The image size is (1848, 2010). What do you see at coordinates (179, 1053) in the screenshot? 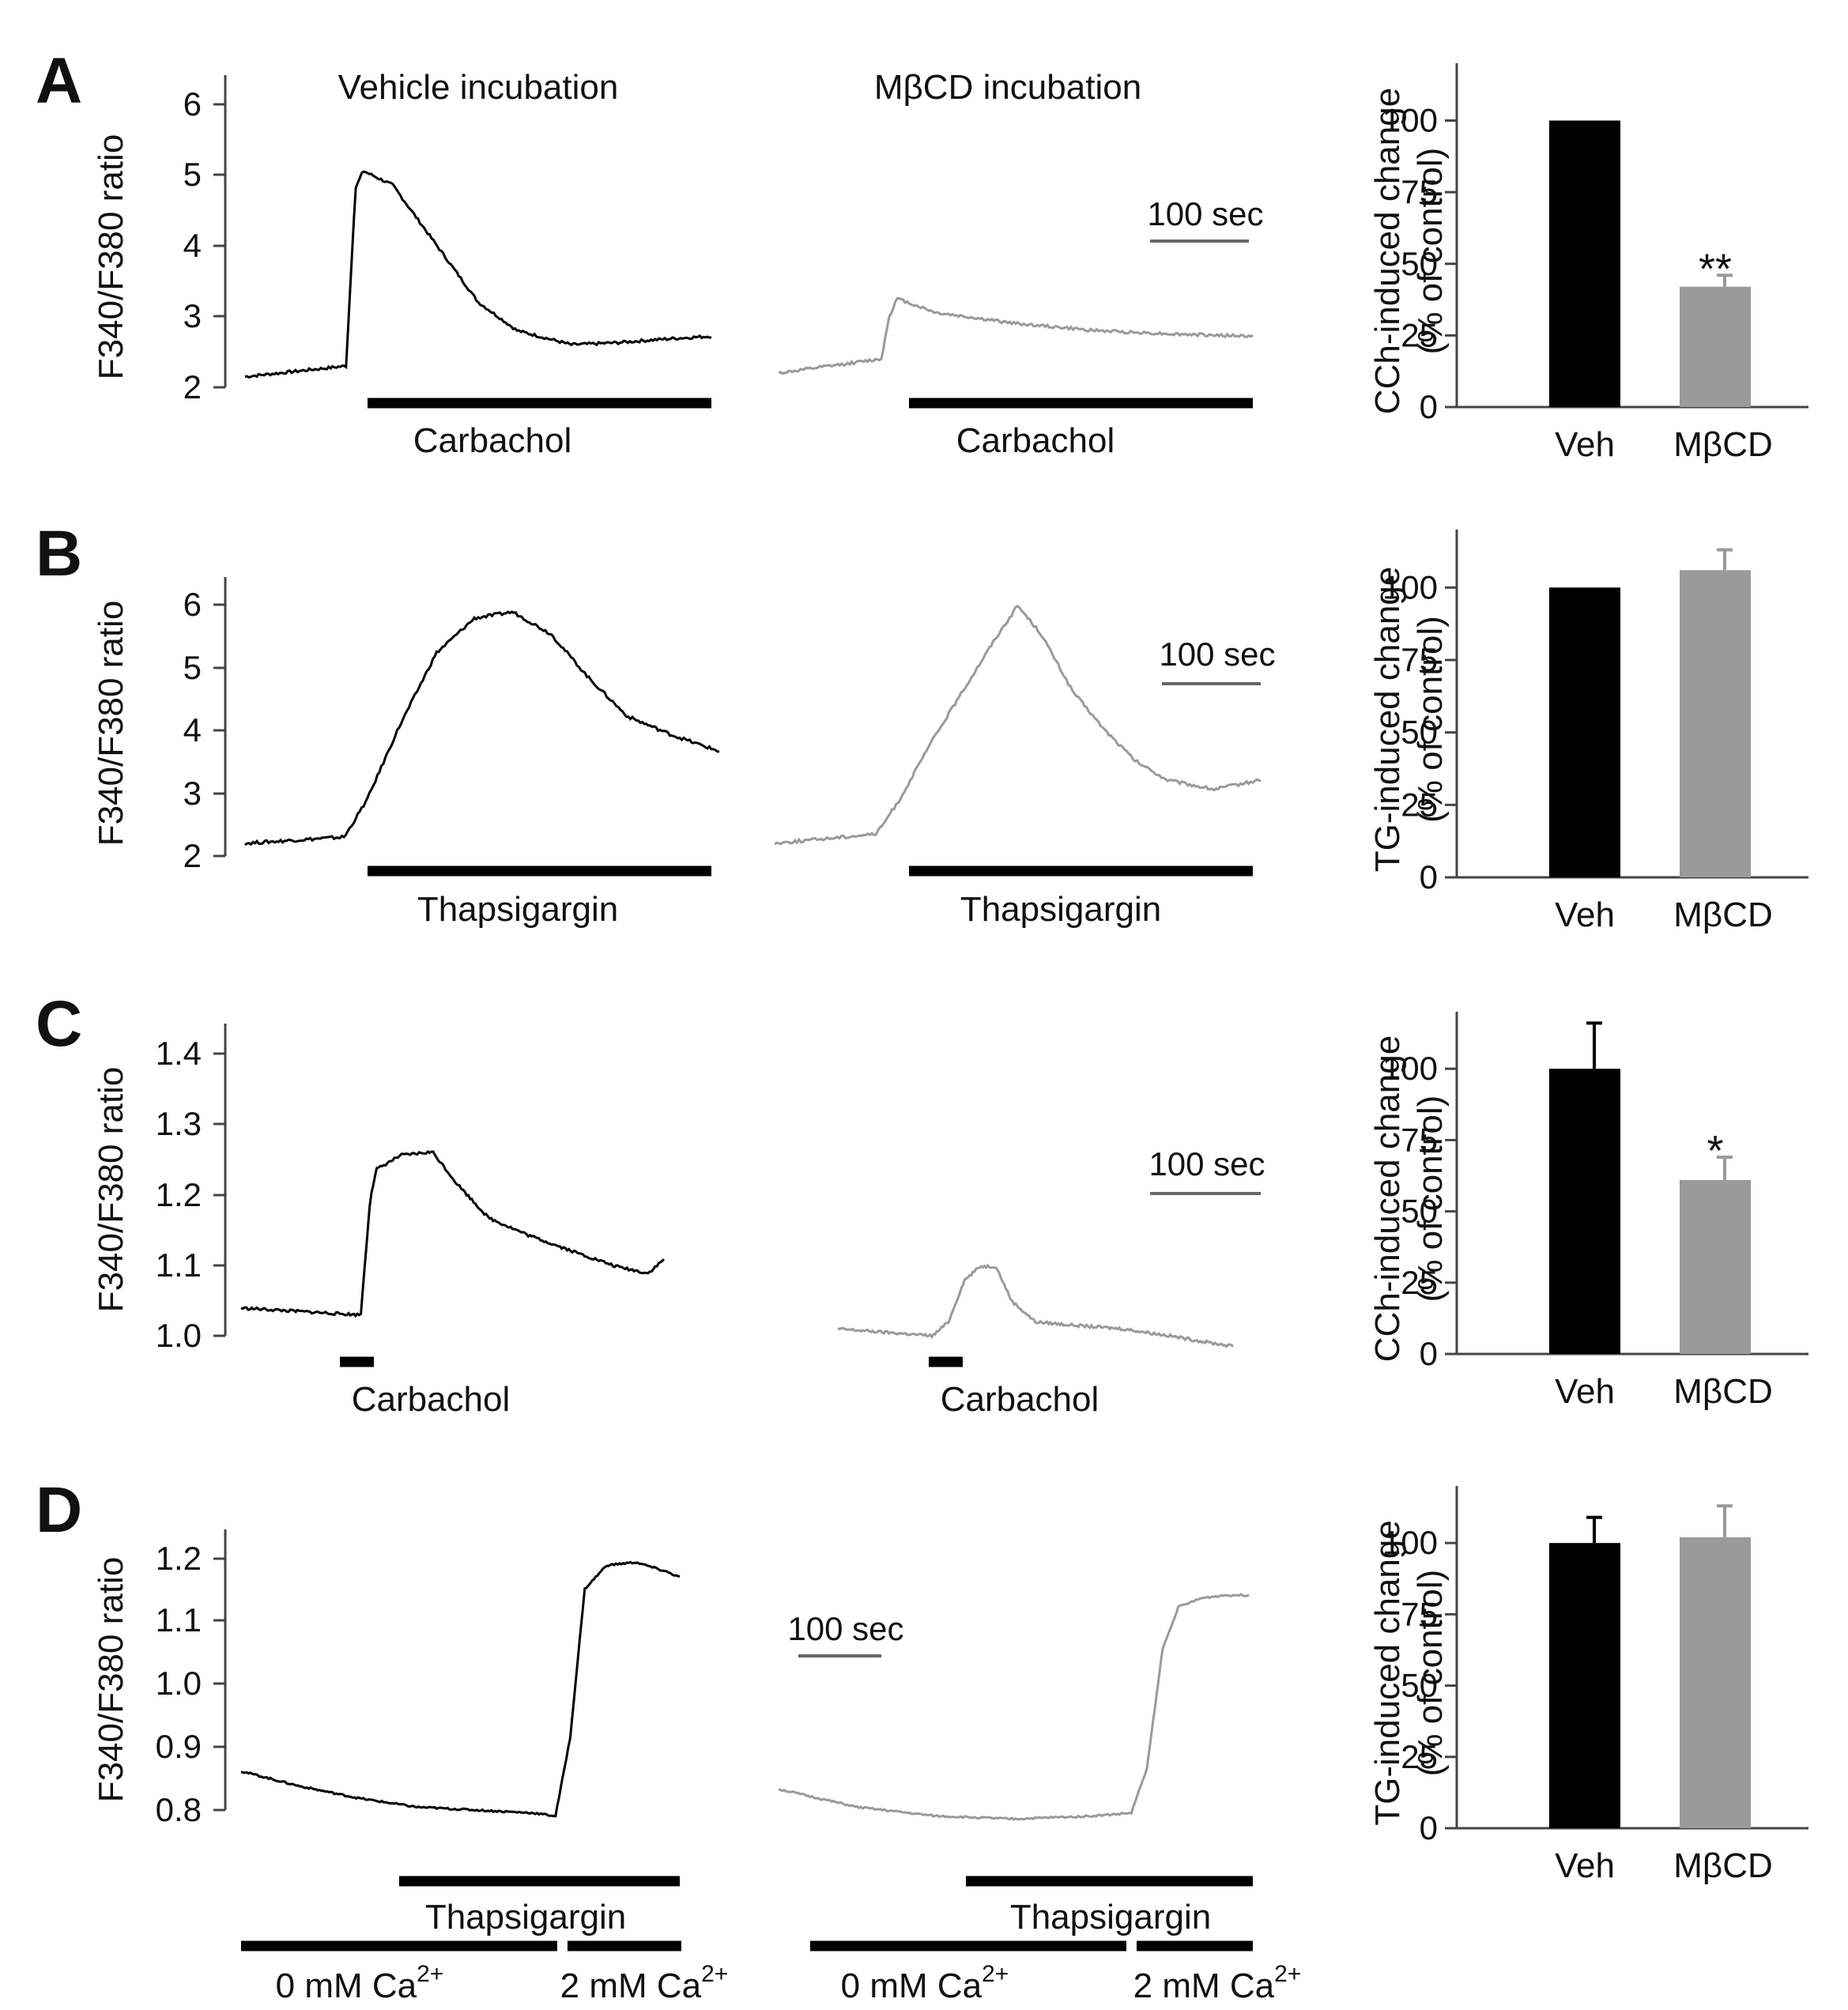
I see `trace-y-tick-label: 1.4` at bounding box center [179, 1053].